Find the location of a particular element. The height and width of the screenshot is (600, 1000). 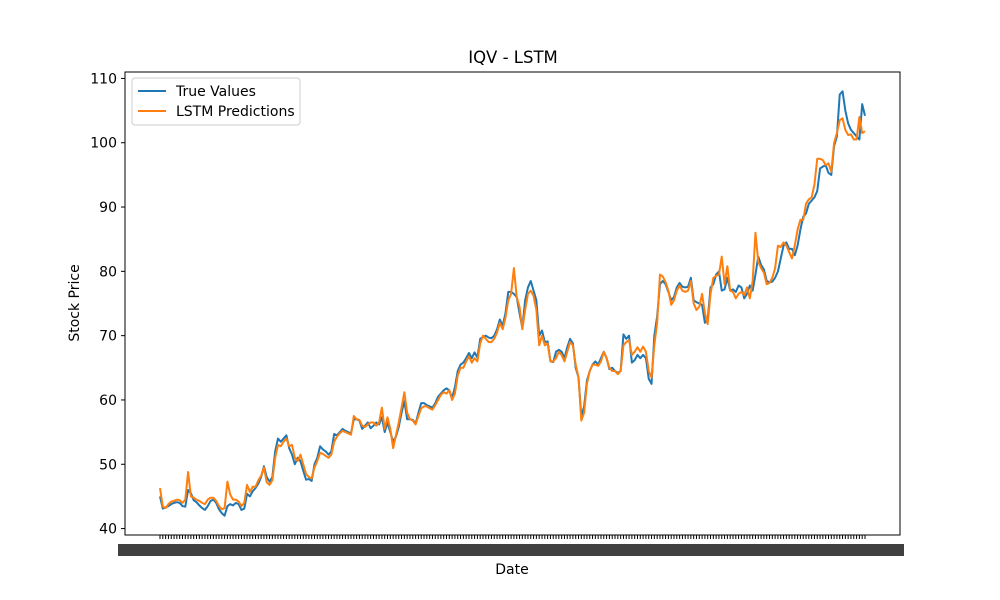

legend: True Values LSTM Predictions is located at coordinates (216, 101).